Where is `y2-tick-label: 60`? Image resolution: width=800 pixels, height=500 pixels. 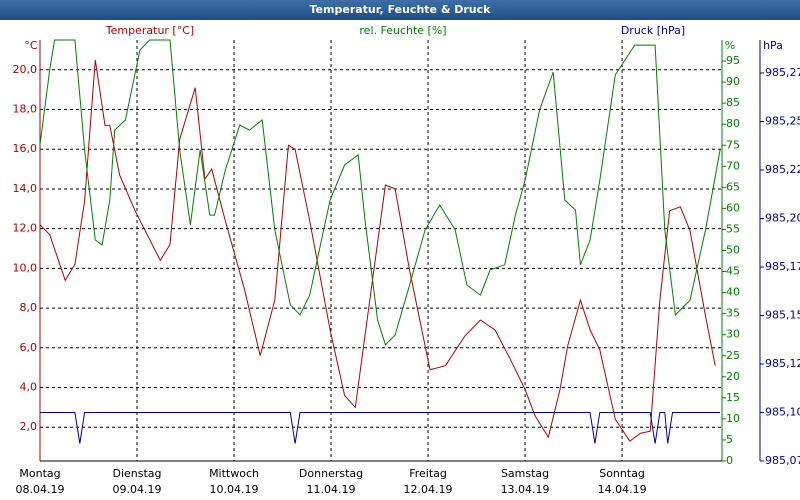
y2-tick-label: 60 is located at coordinates (733, 207).